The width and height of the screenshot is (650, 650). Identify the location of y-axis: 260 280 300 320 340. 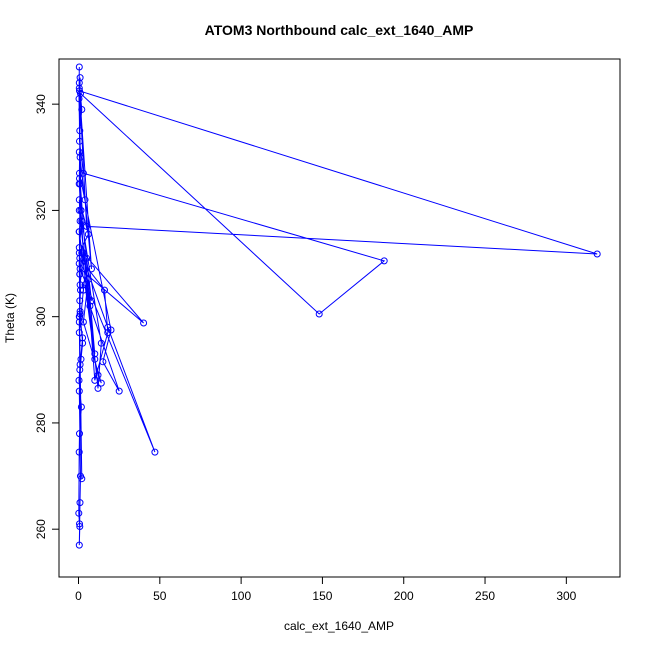
(47, 316).